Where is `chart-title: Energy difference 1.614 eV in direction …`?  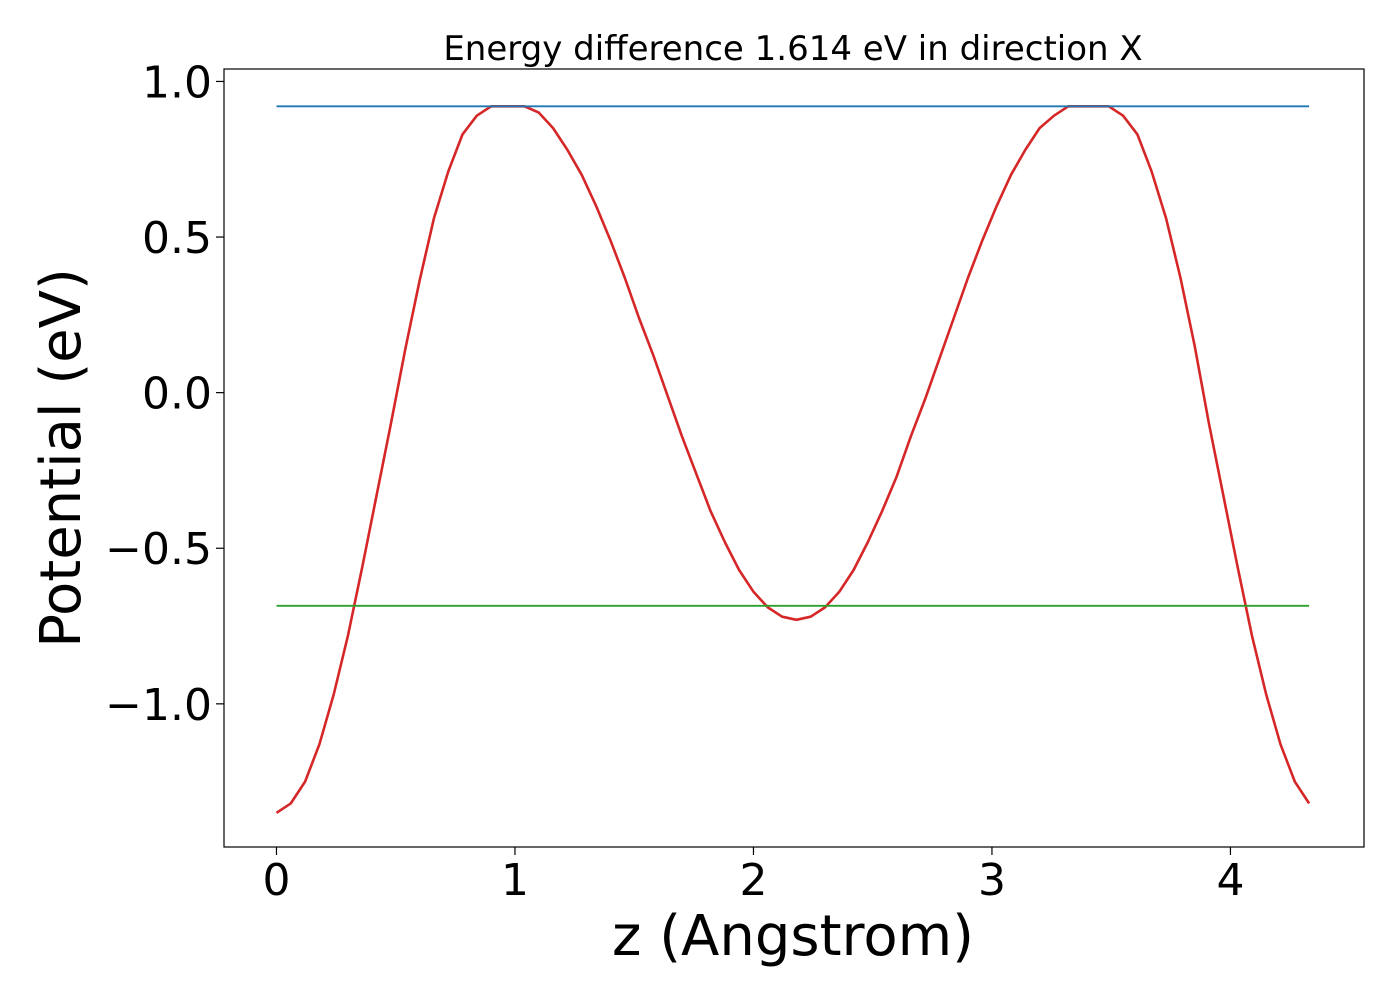
chart-title: Energy difference 1.614 eV in direction … is located at coordinates (792, 49).